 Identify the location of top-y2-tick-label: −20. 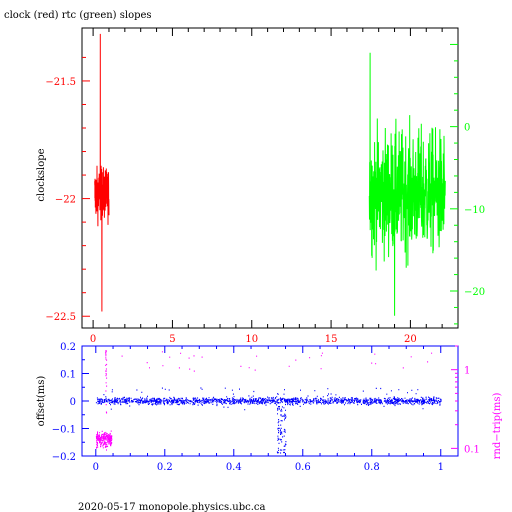
(474, 292).